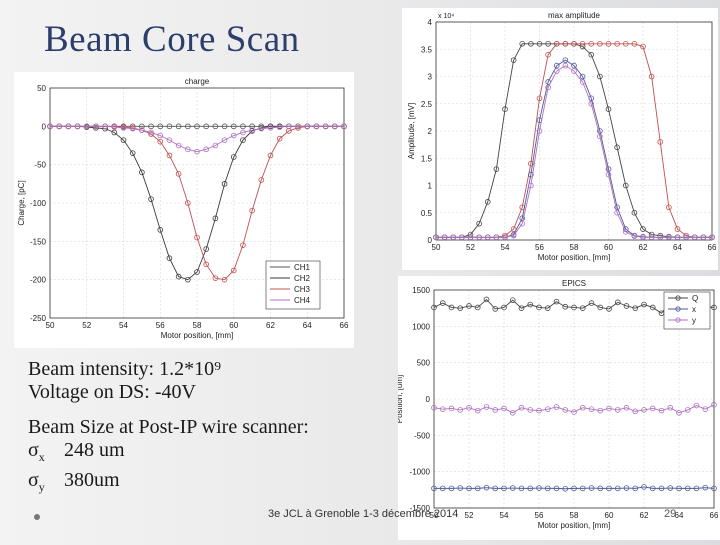  What do you see at coordinates (678, 309) in the screenshot?
I see `legend-marker` at bounding box center [678, 309].